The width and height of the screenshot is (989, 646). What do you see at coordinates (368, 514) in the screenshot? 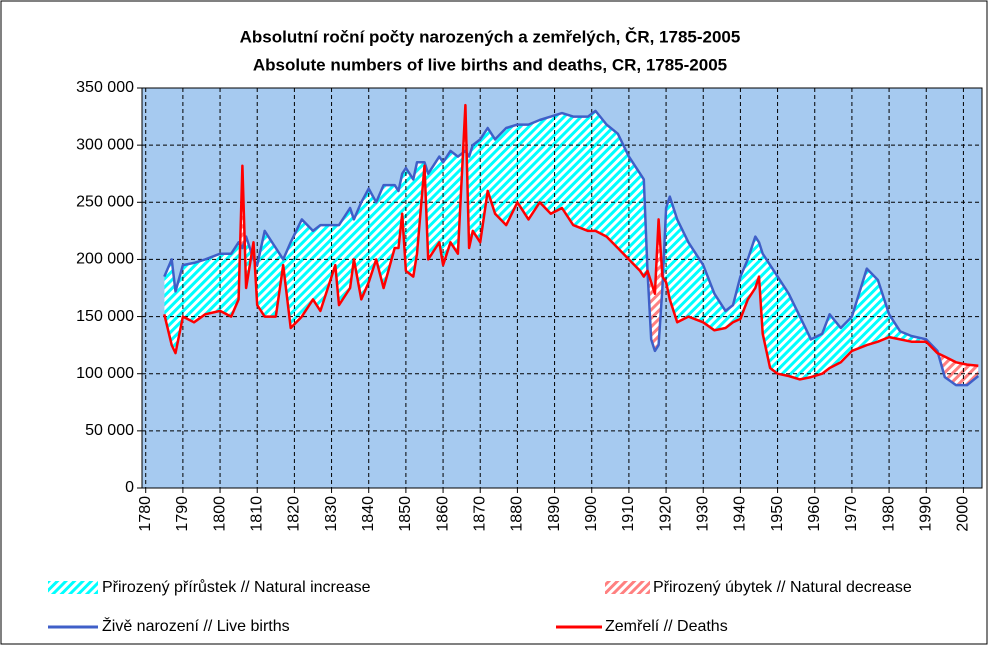
I see `x-tick-label: 1840` at bounding box center [368, 514].